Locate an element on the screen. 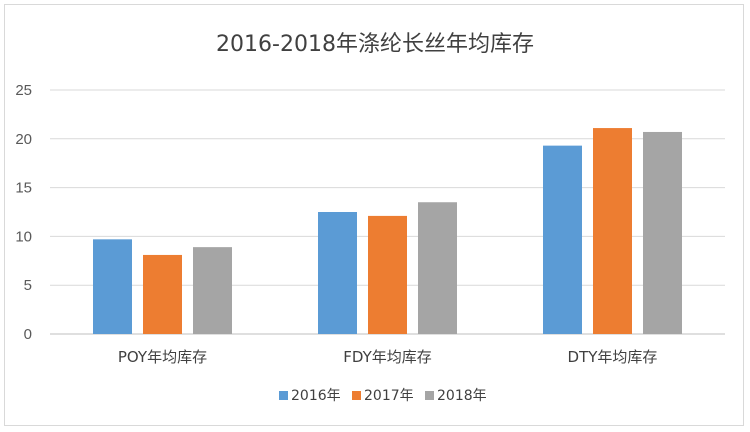 This screenshot has width=750, height=432. x-category-label: FDY年均库存 is located at coordinates (387, 357).